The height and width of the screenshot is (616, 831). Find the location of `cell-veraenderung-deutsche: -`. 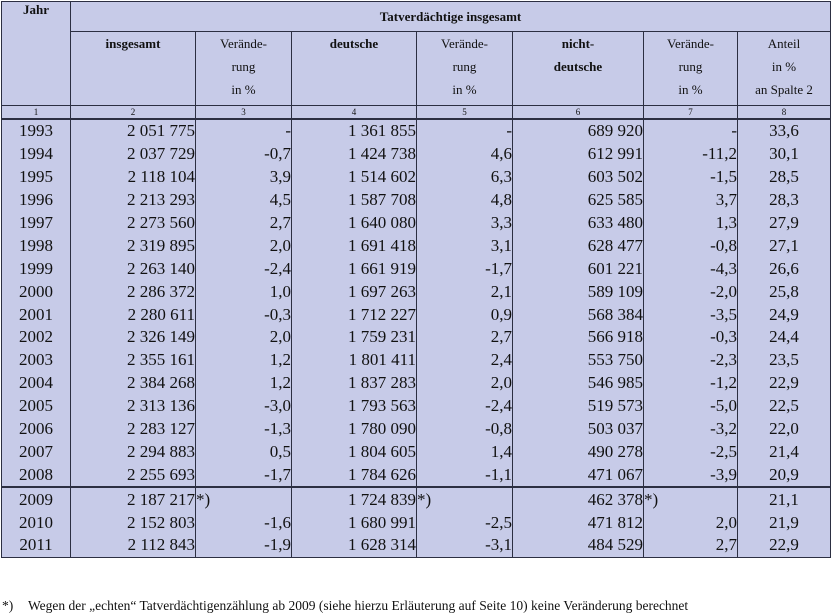

cell-veraenderung-deutsche: - is located at coordinates (464, 131).